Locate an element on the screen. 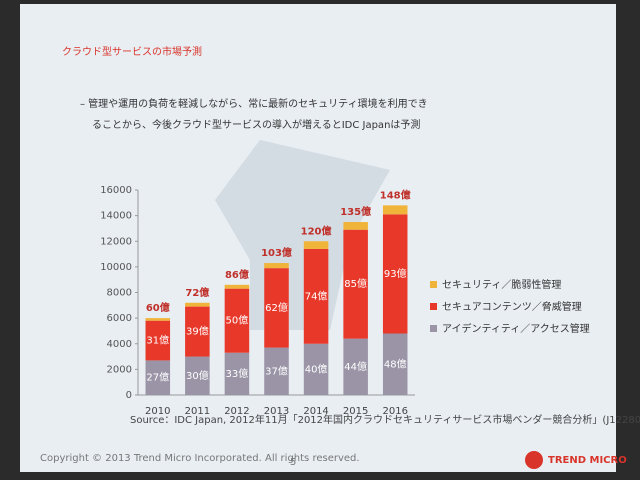  value-label: 40億 is located at coordinates (316, 368).